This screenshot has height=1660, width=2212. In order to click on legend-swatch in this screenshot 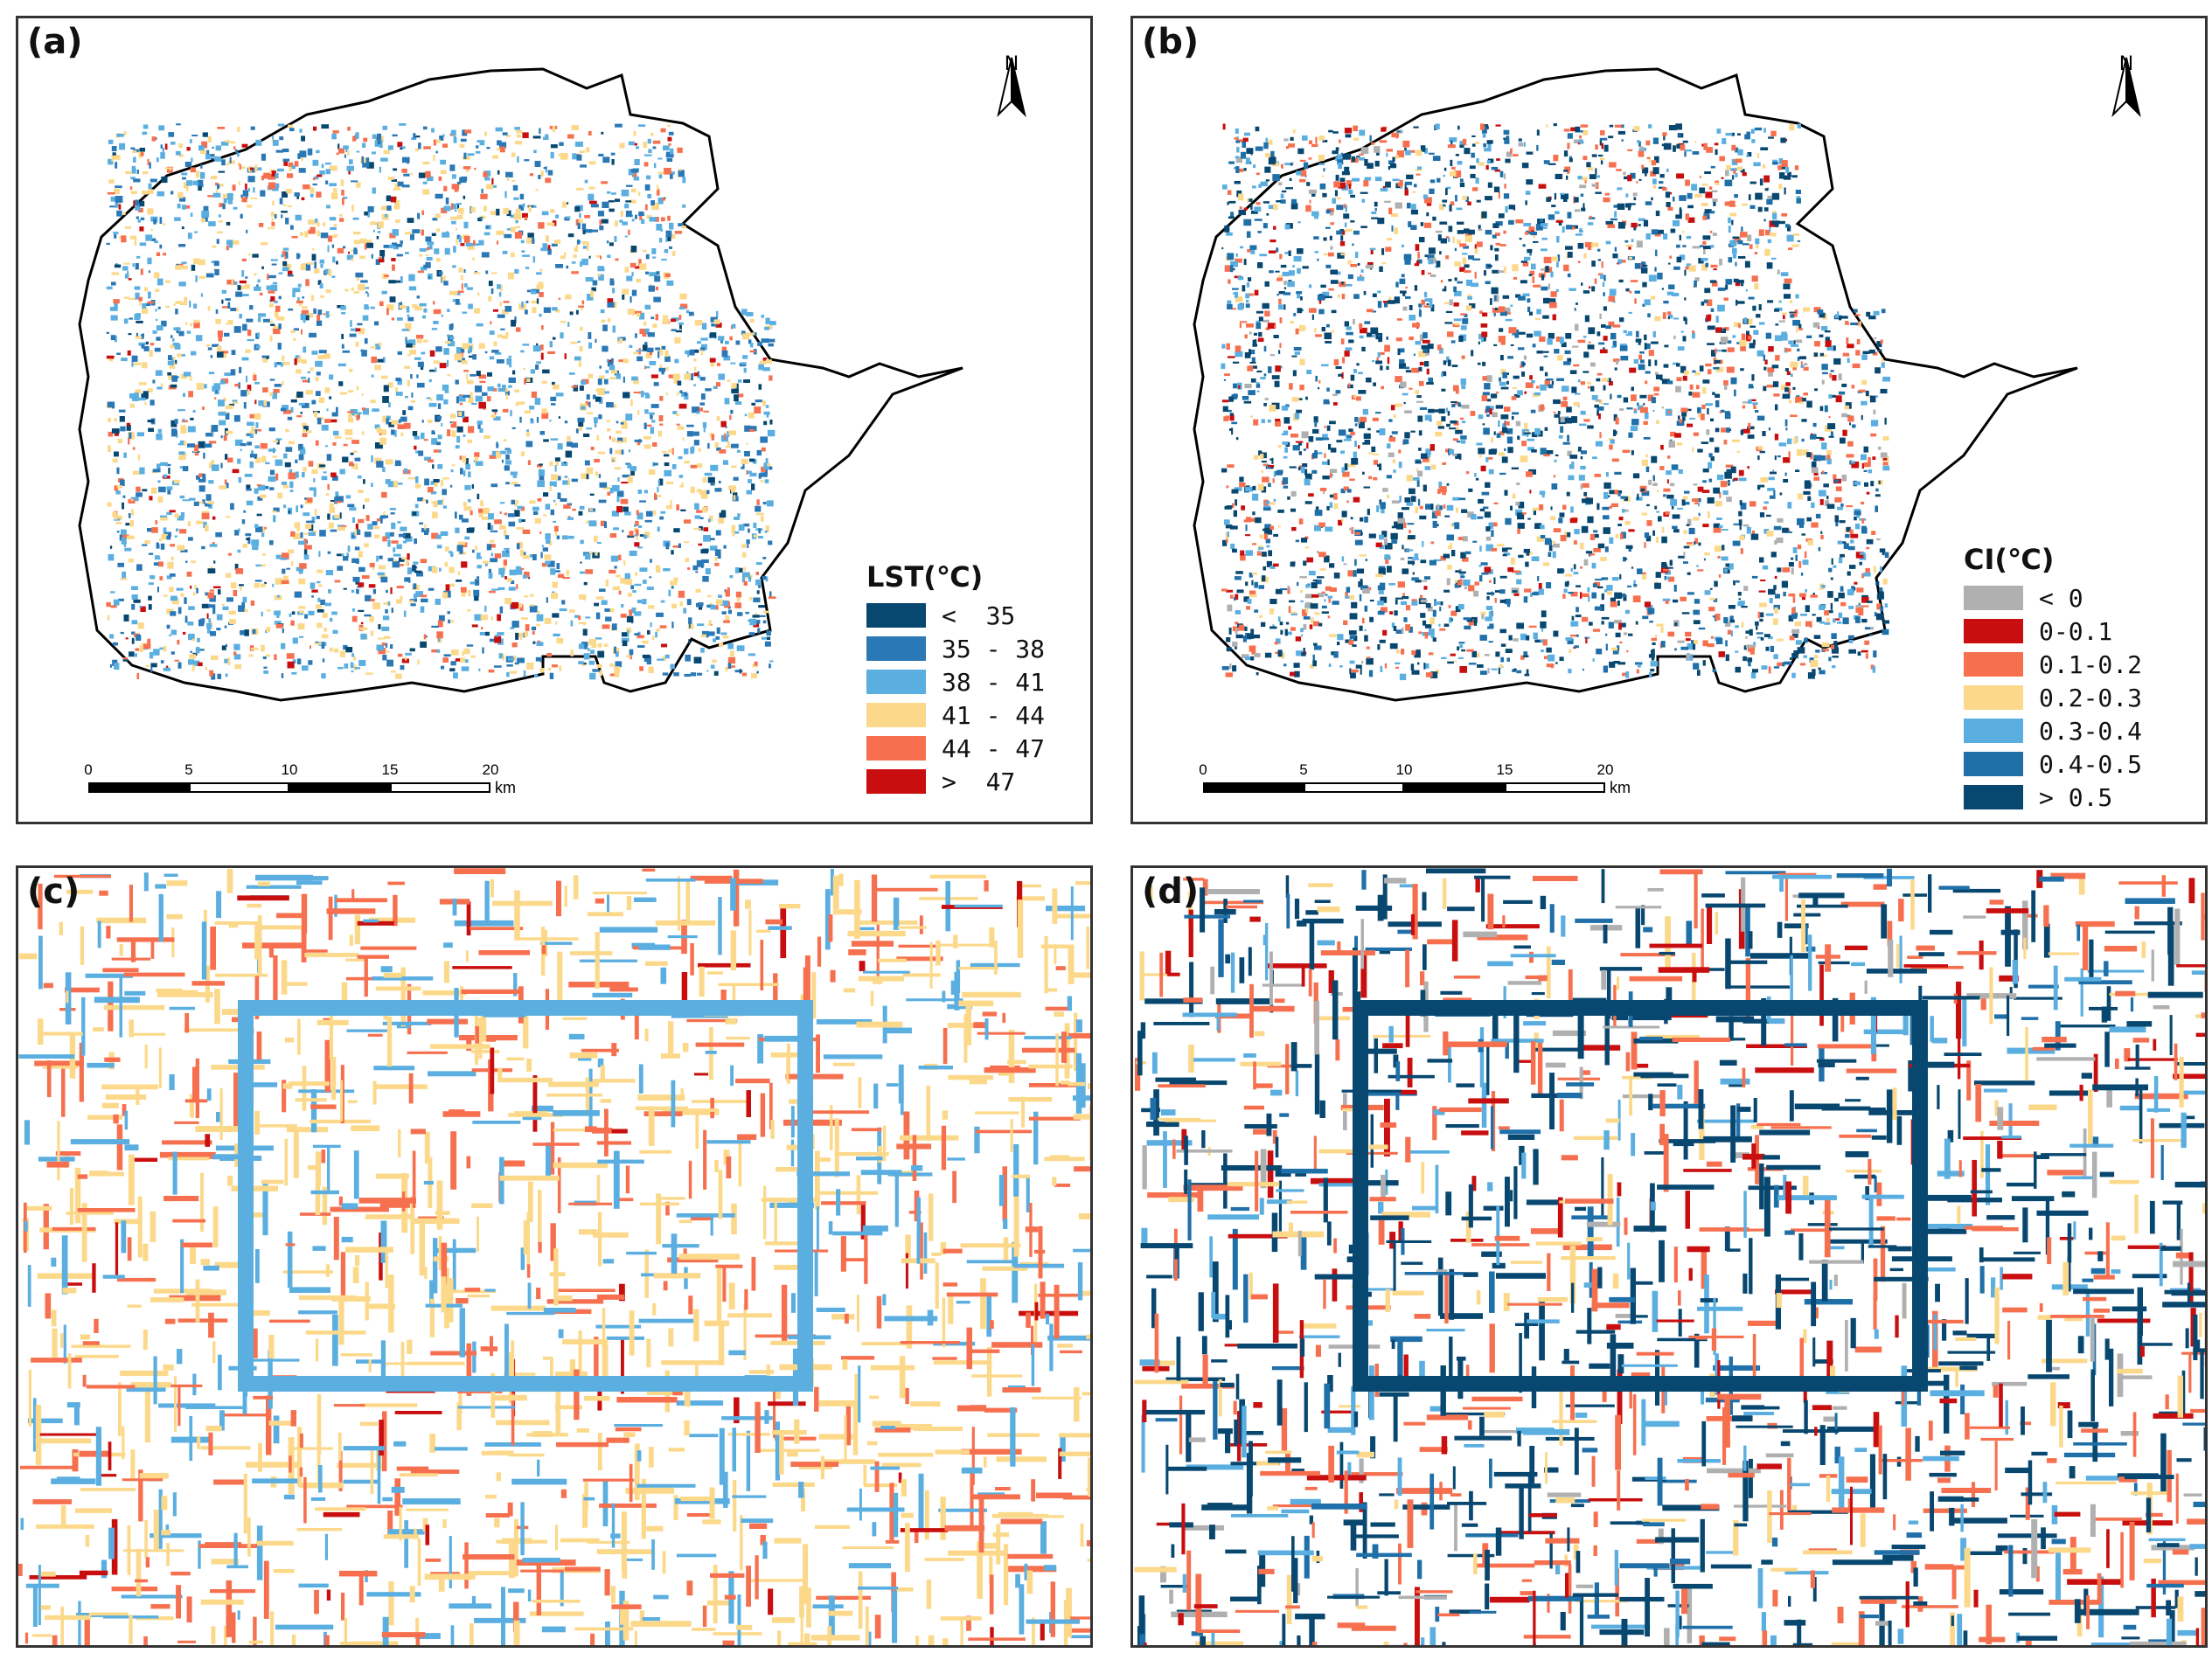, I will do `click(896, 616)`.